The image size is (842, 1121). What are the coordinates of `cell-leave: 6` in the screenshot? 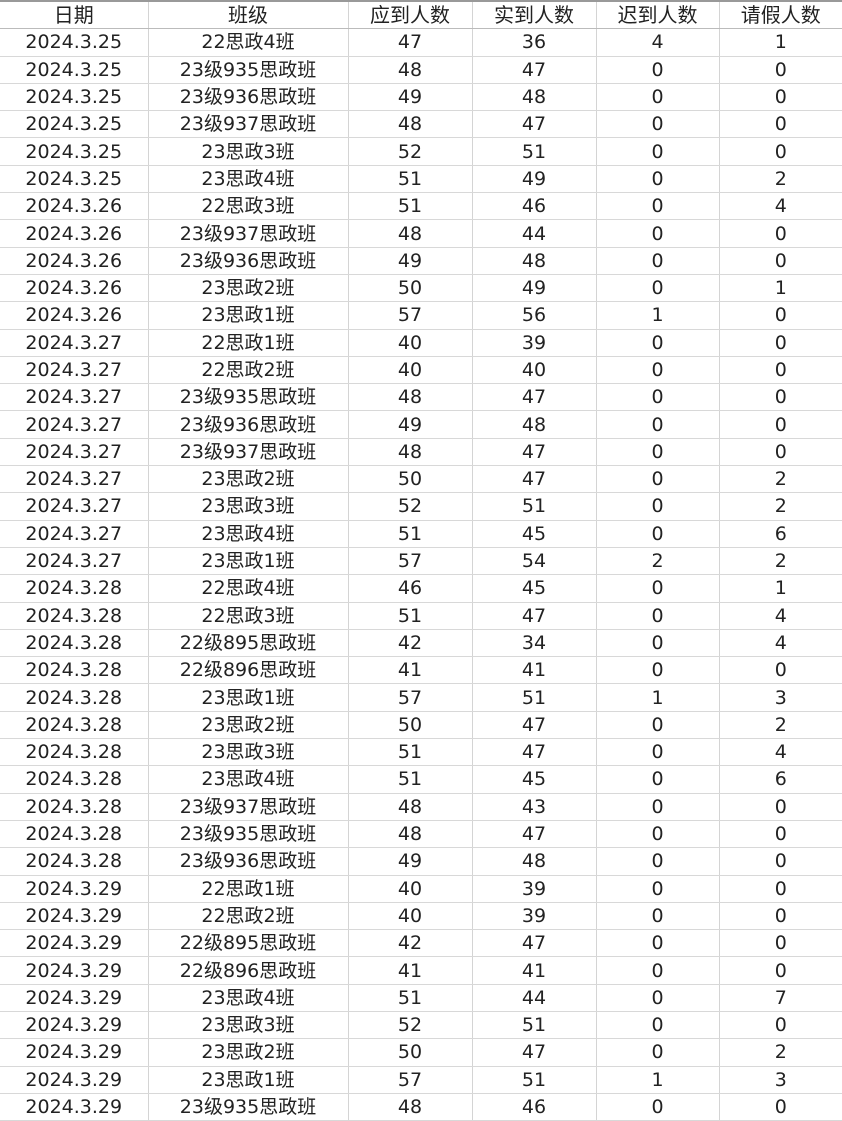 It's located at (780, 779).